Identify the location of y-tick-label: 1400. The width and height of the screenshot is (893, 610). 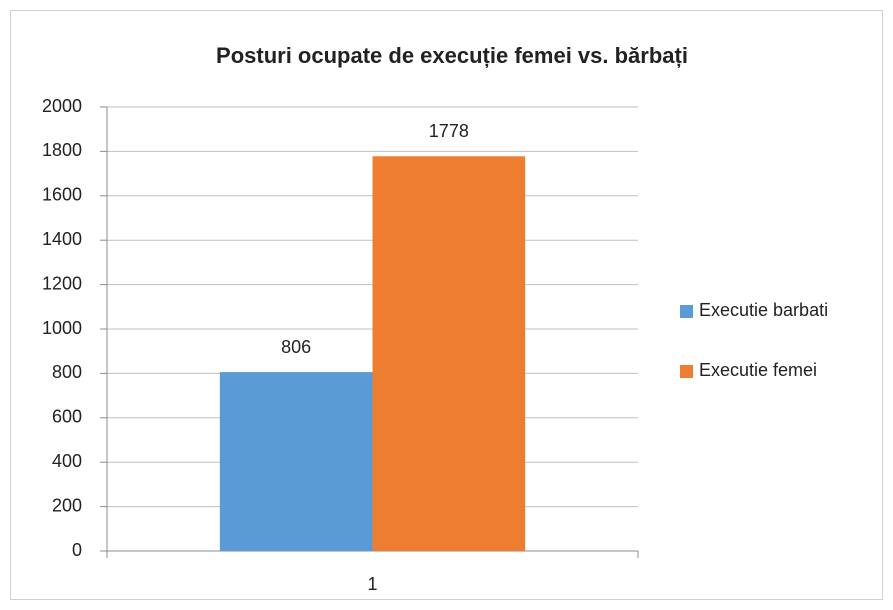
(62, 239).